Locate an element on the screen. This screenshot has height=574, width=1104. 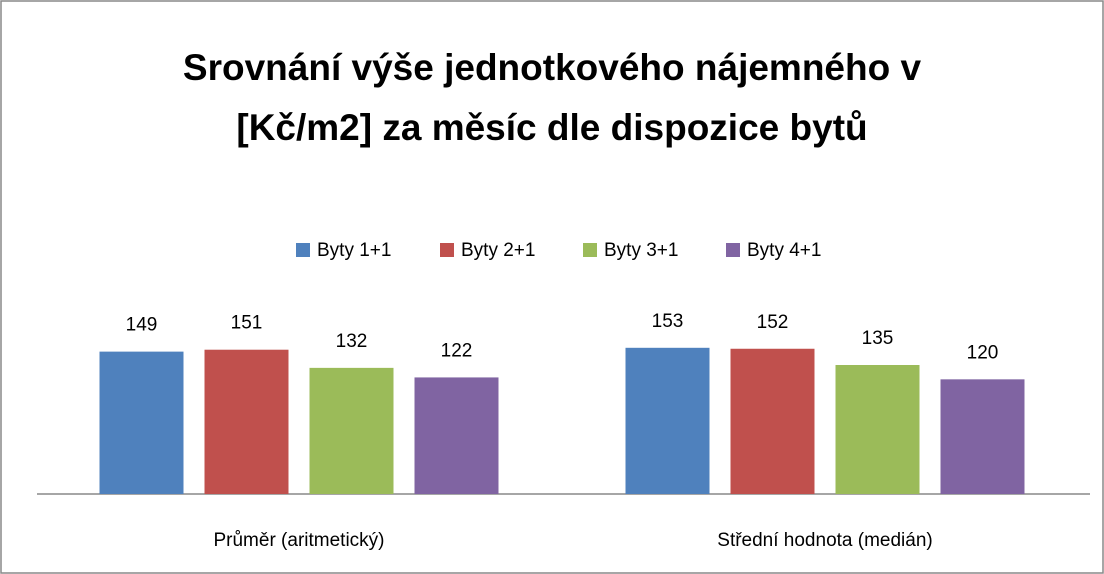
data-label: 120 is located at coordinates (983, 352).